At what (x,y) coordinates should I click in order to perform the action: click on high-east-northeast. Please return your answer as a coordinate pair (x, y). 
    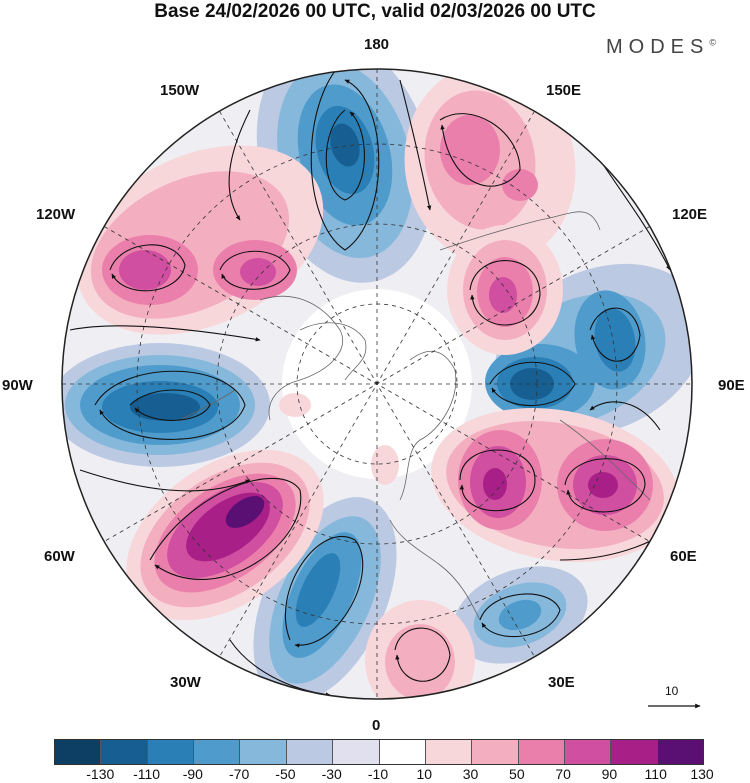
    Looking at the image, I should click on (505, 290).